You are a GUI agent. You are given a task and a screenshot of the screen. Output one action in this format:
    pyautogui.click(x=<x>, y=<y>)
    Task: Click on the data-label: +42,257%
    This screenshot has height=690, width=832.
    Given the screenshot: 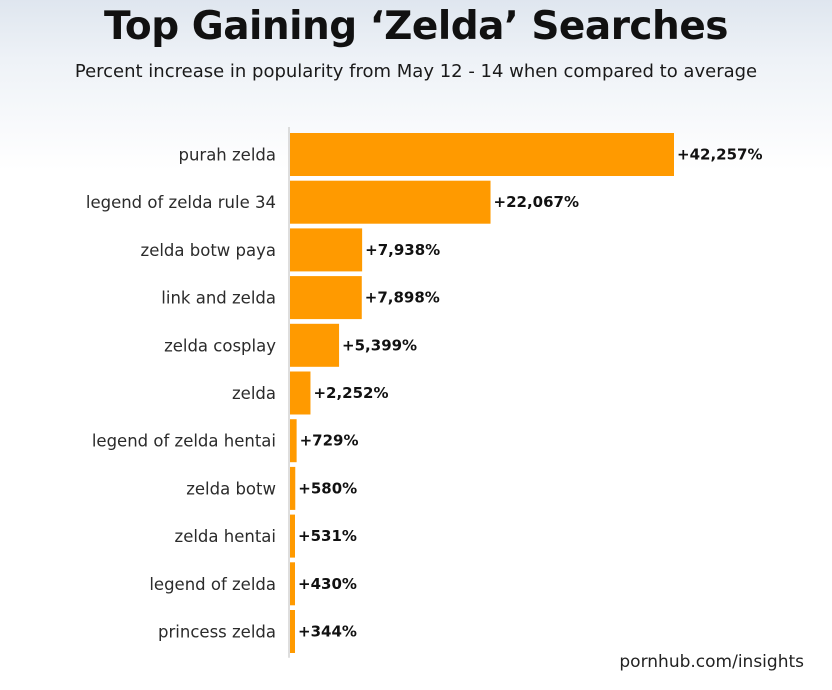 What is the action you would take?
    pyautogui.click(x=719, y=155)
    